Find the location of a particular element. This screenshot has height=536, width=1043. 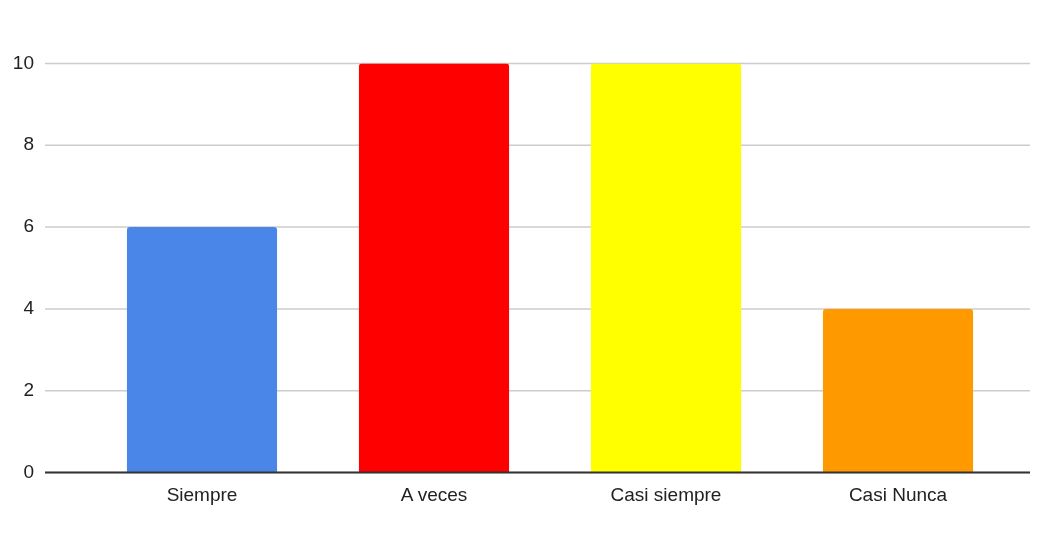

y-tick-label: 4 is located at coordinates (29, 308).